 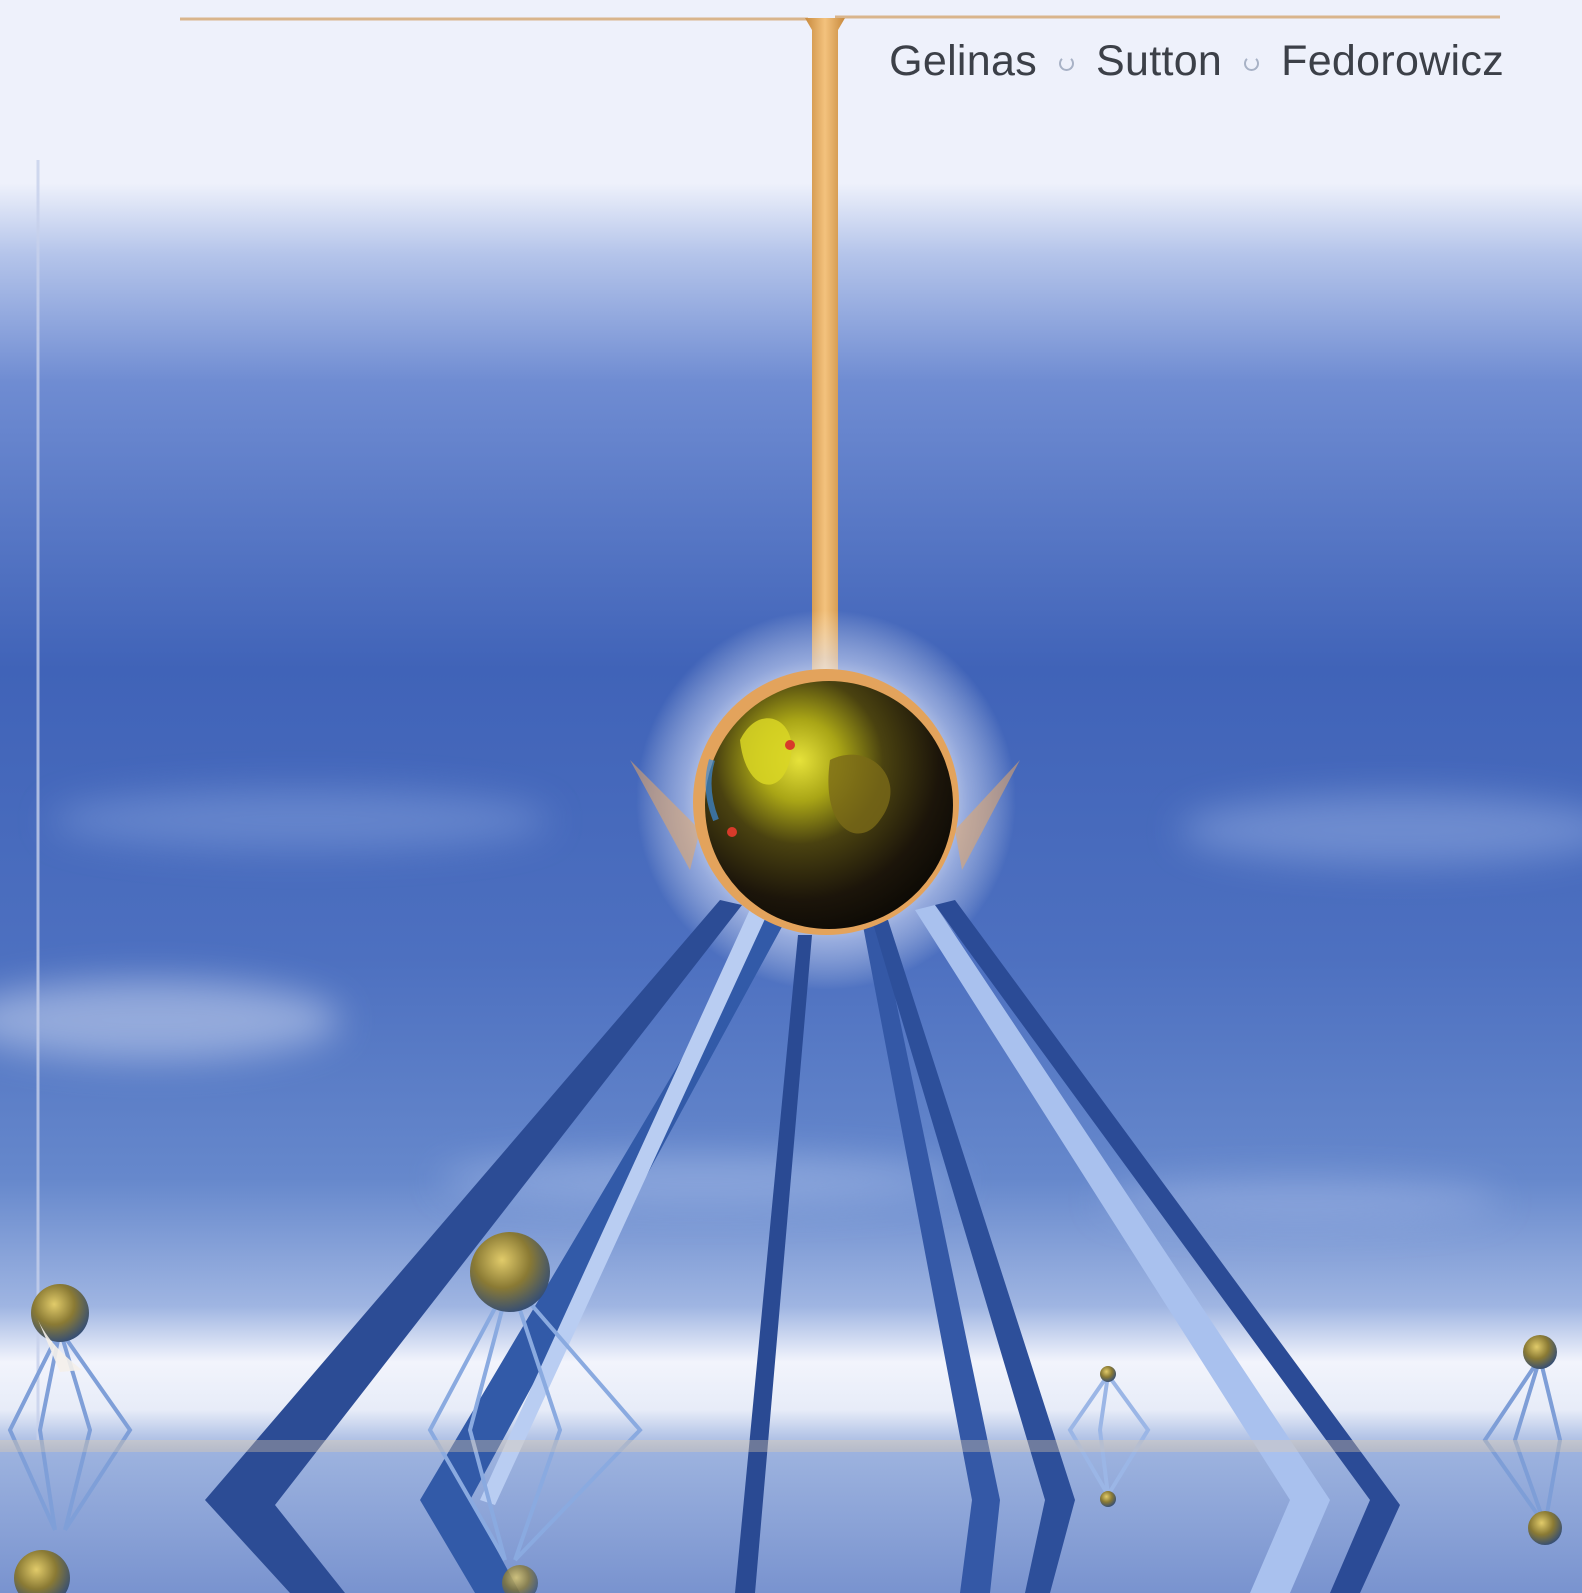 I want to click on author-1: Gelinas, so click(x=963, y=61).